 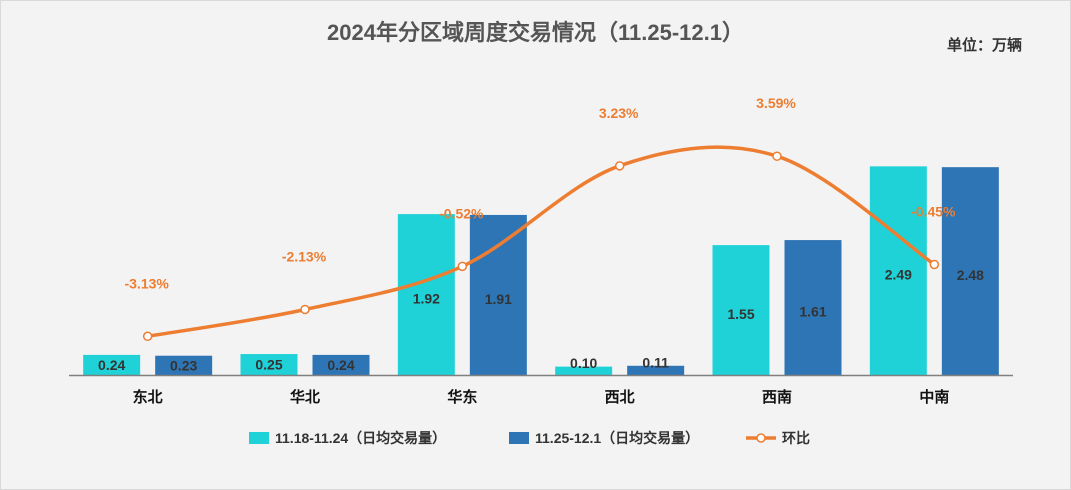 What do you see at coordinates (148, 397) in the screenshot?
I see `x-tick-label-0: 东北` at bounding box center [148, 397].